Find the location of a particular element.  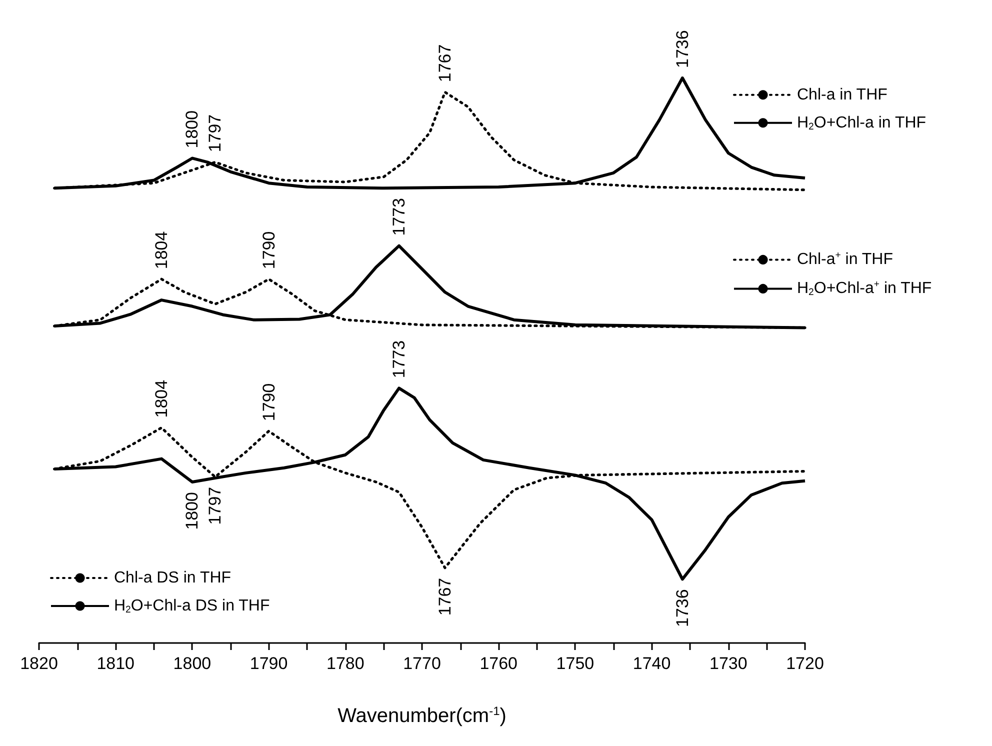

x-tick-label: 1800 is located at coordinates (192, 663).